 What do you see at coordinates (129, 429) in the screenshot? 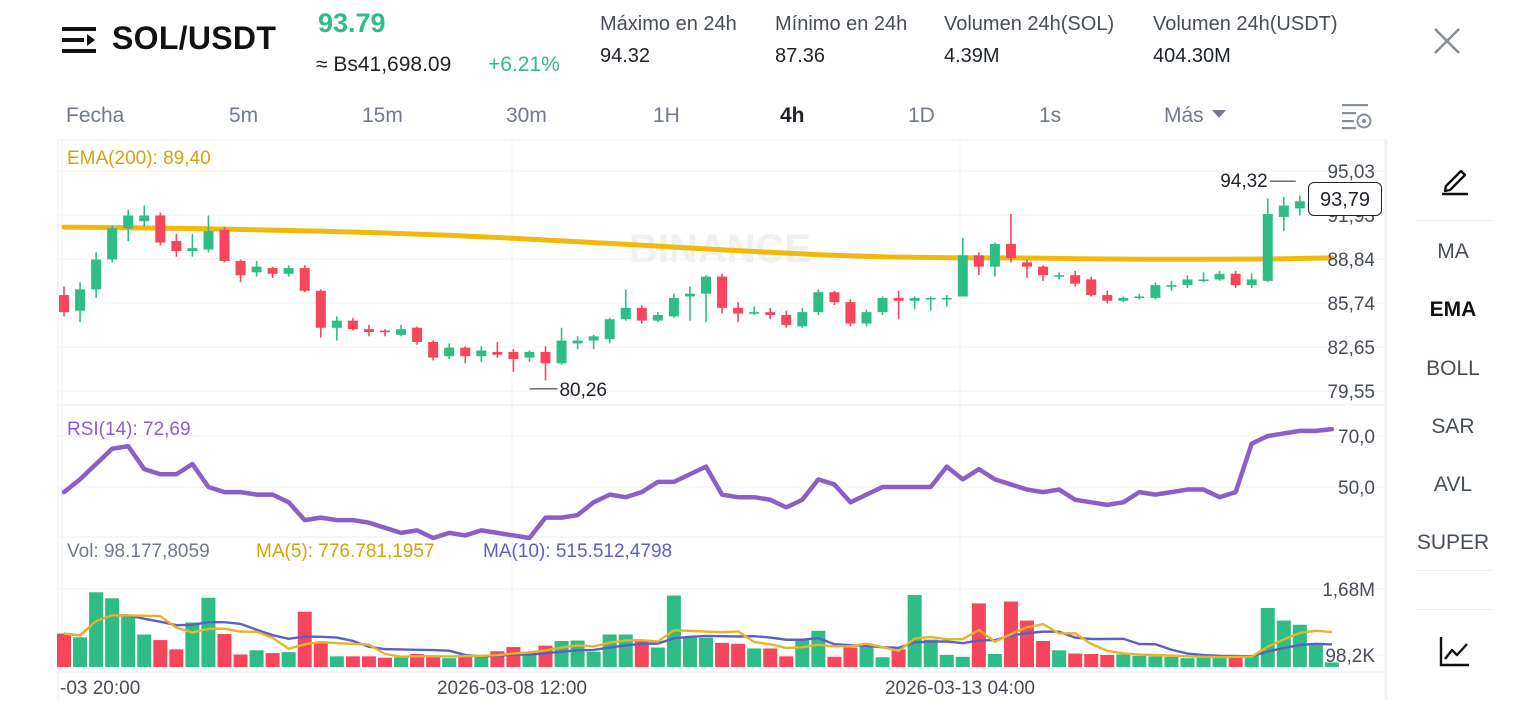
I see `rsi-legend: RSI(14): 72,69` at bounding box center [129, 429].